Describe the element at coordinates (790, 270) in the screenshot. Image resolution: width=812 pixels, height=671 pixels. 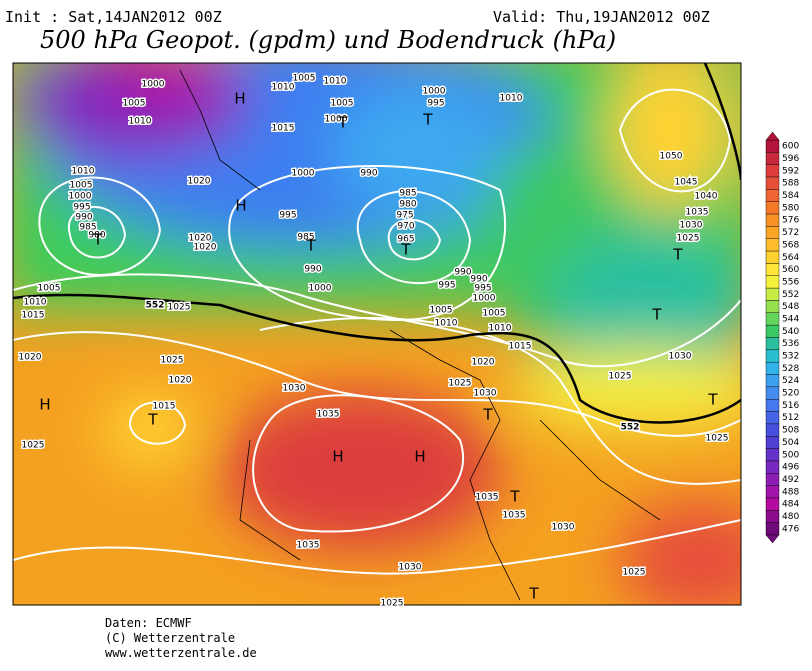
I see `legend-label: 560` at that location.